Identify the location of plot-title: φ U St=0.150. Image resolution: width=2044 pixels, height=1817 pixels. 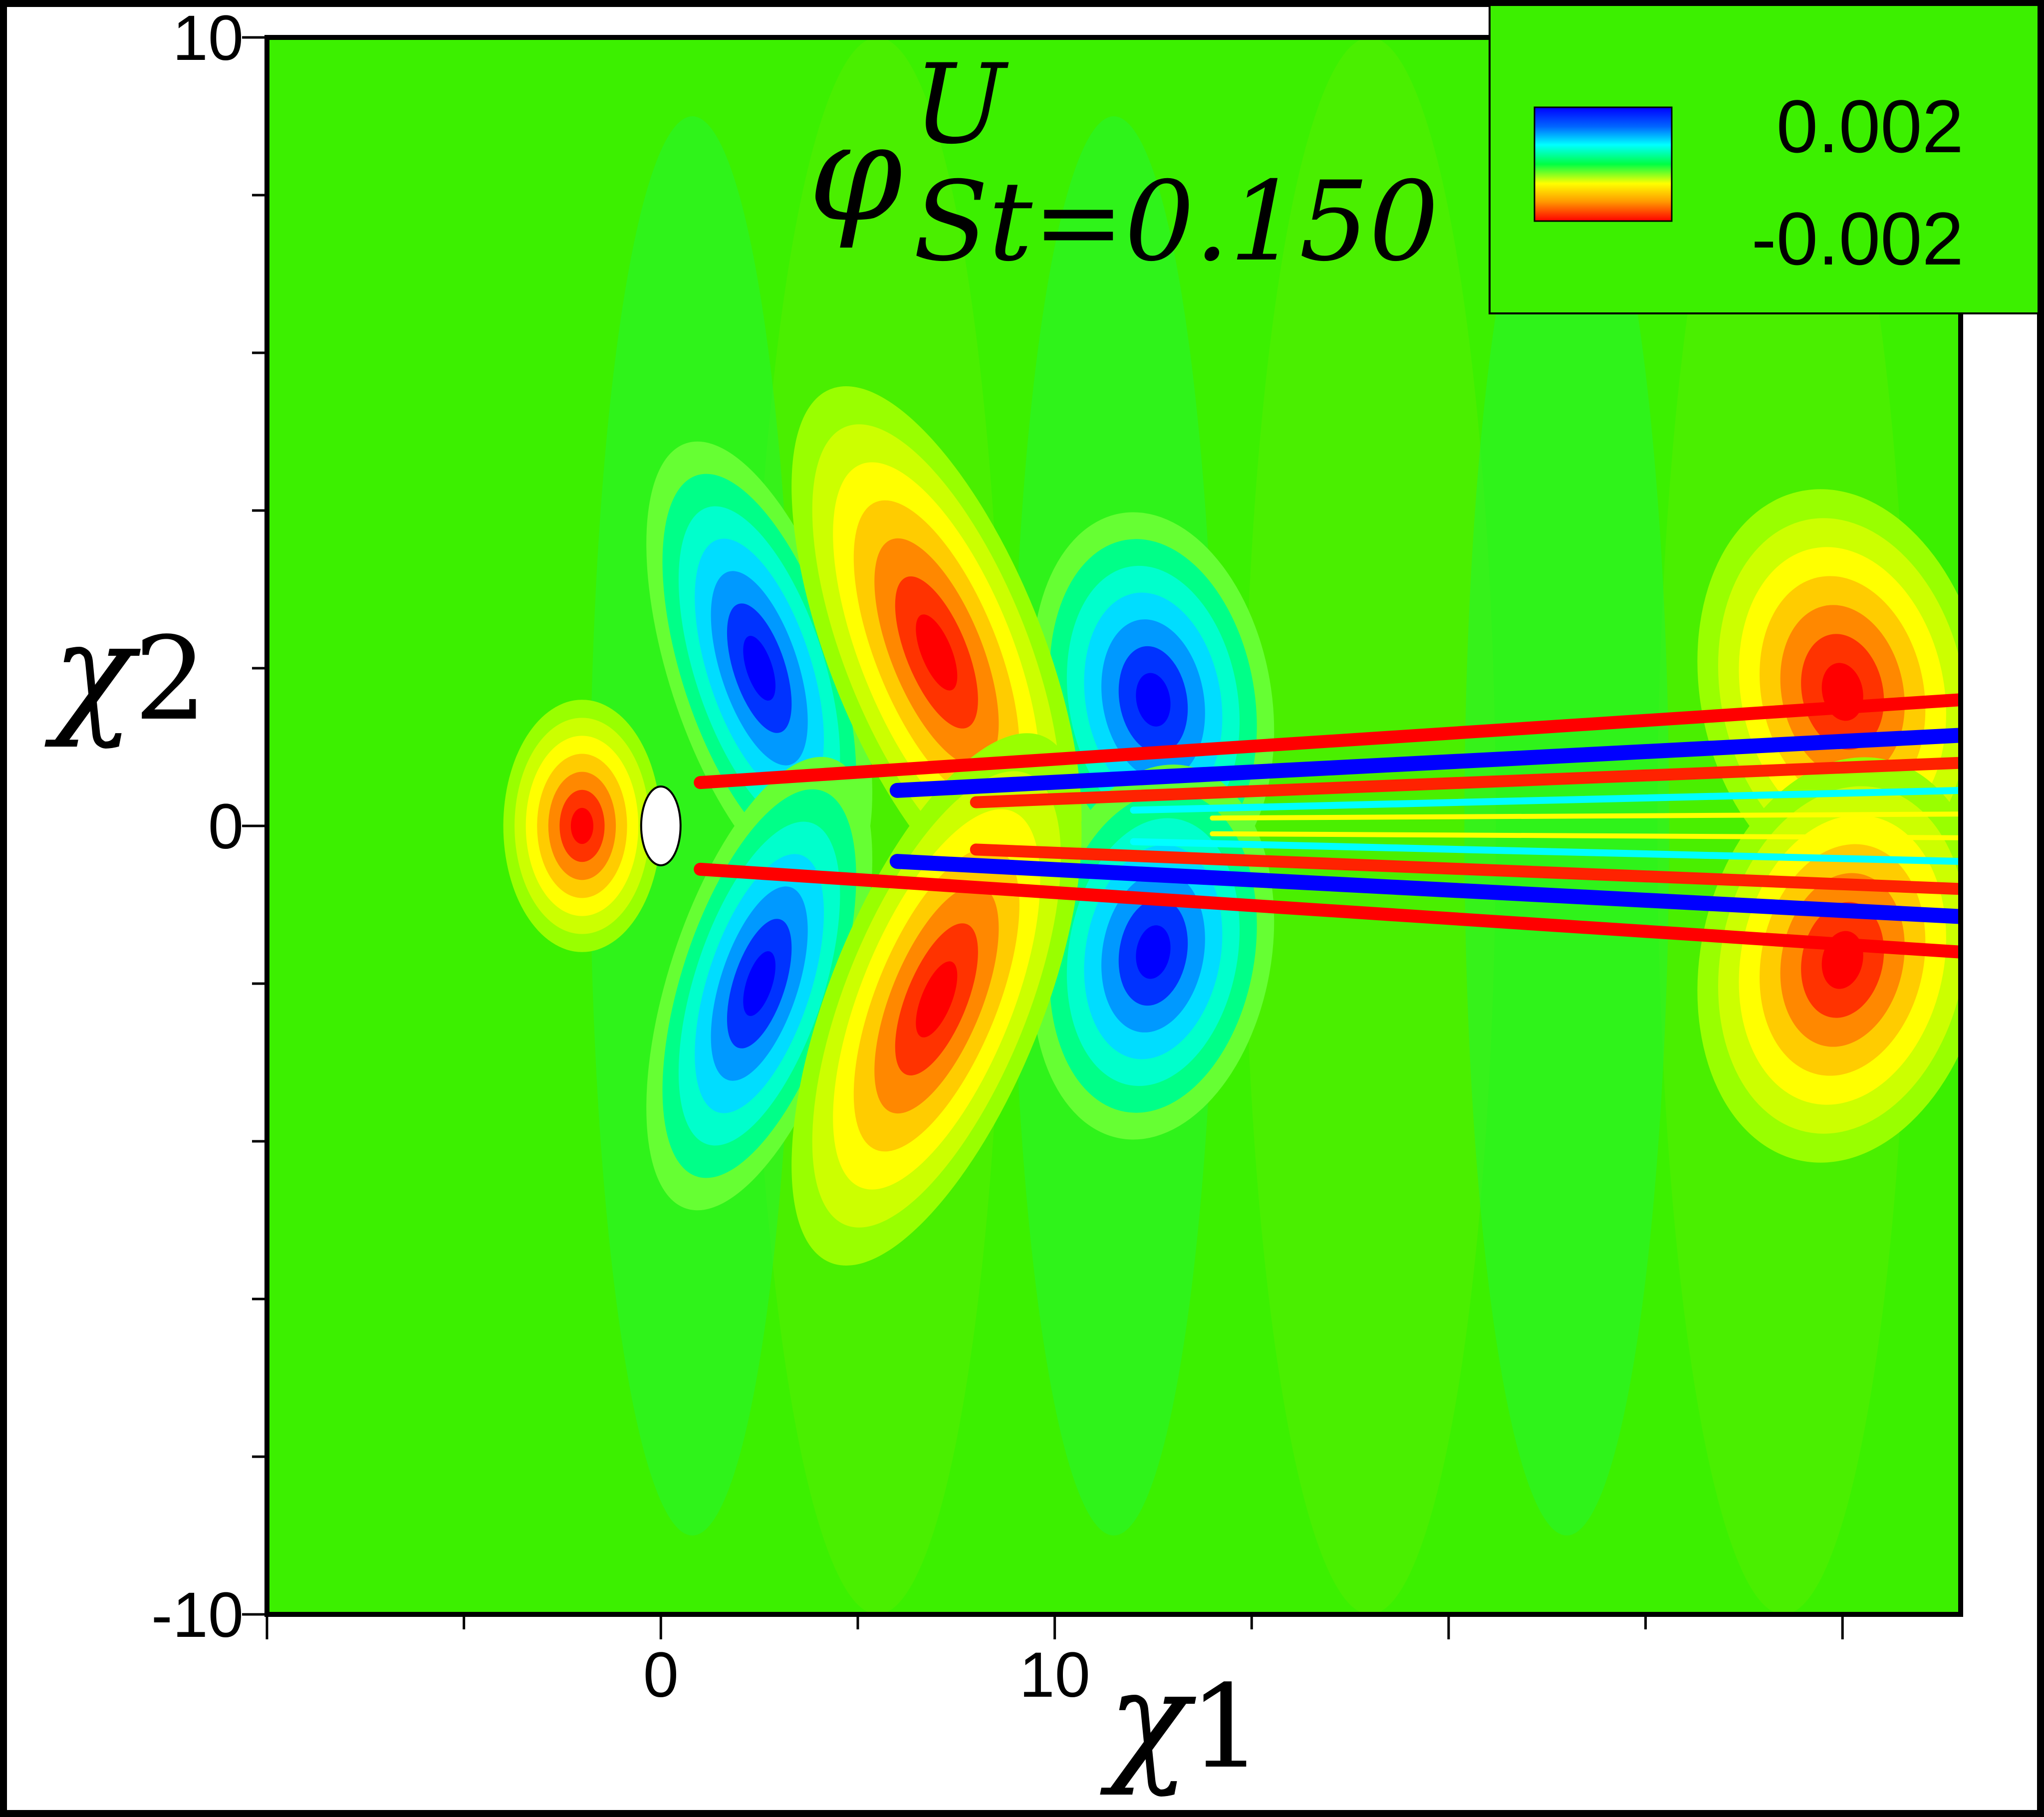
(1123, 162).